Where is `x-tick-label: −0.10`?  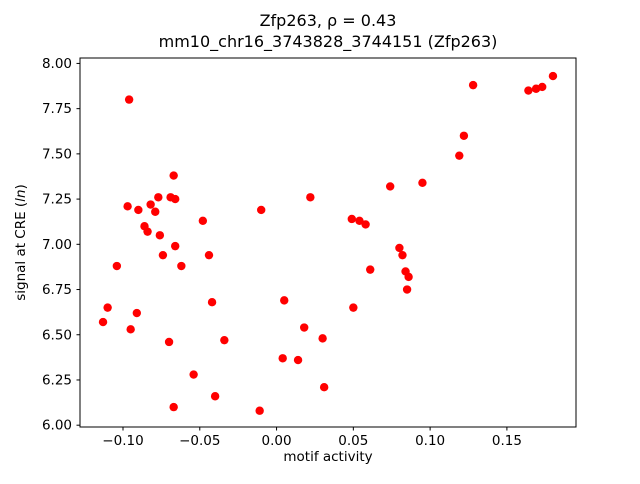 x-tick-label: −0.10 is located at coordinates (122, 441).